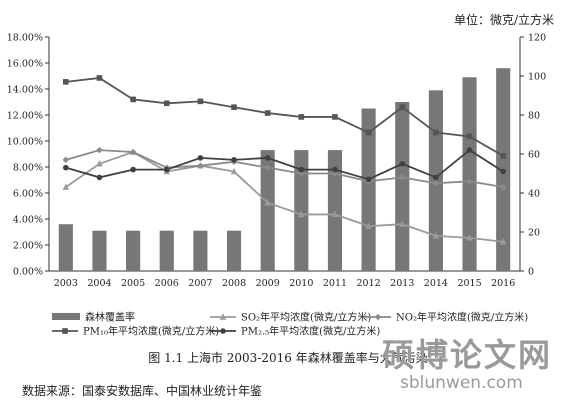 This screenshot has width=576, height=405. Describe the element at coordinates (534, 194) in the screenshot. I see `right-tick-label: 40` at that location.